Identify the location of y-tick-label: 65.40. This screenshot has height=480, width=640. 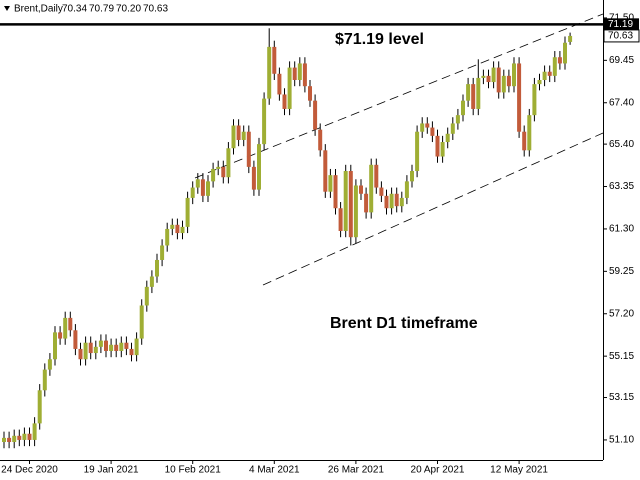
(621, 144).